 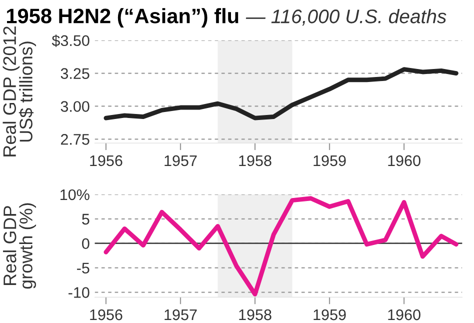 I want to click on y-axis-title: Real GDP (2012 US$ trillions), so click(x=19, y=91).